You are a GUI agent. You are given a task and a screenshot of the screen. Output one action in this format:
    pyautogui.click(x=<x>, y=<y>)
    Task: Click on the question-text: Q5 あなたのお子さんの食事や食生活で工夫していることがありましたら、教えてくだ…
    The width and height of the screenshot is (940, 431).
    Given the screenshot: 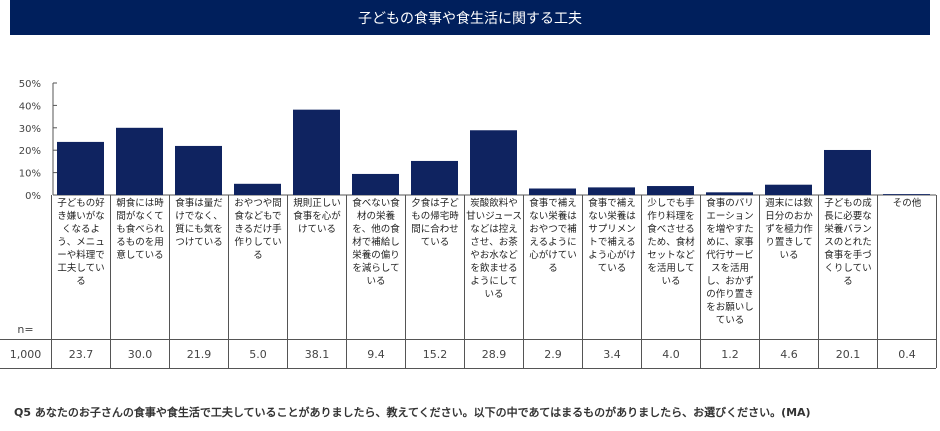 What is the action you would take?
    pyautogui.click(x=412, y=412)
    